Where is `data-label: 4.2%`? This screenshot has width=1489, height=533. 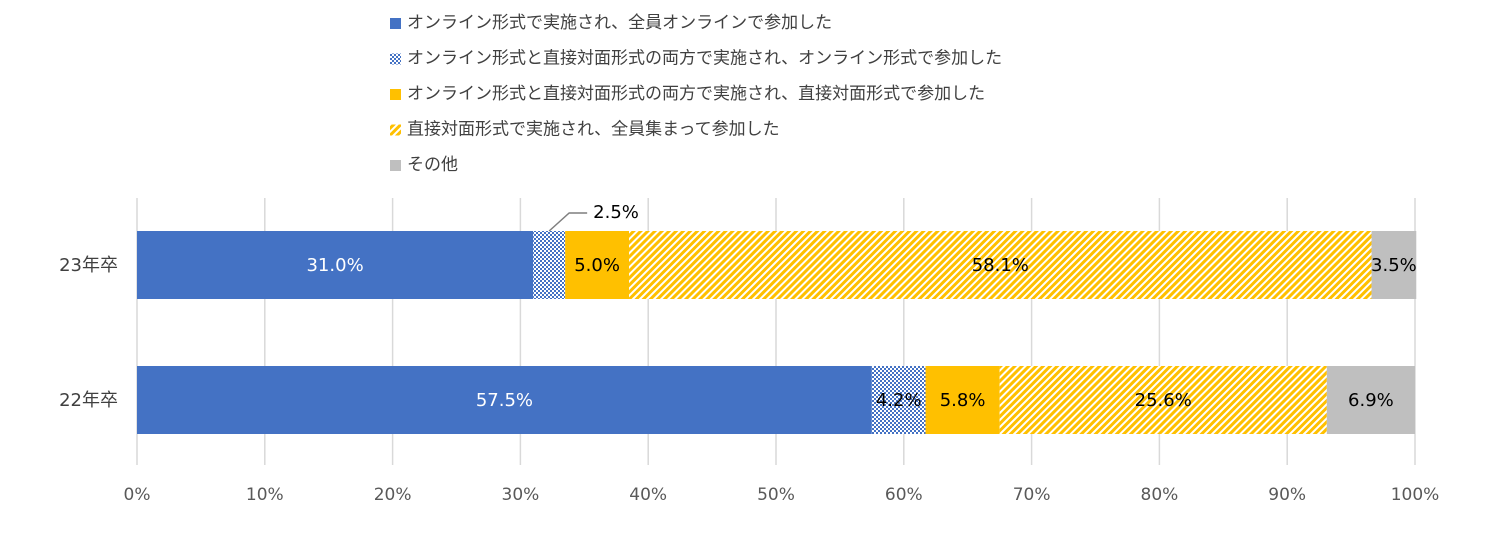
data-label: 4.2% is located at coordinates (899, 400).